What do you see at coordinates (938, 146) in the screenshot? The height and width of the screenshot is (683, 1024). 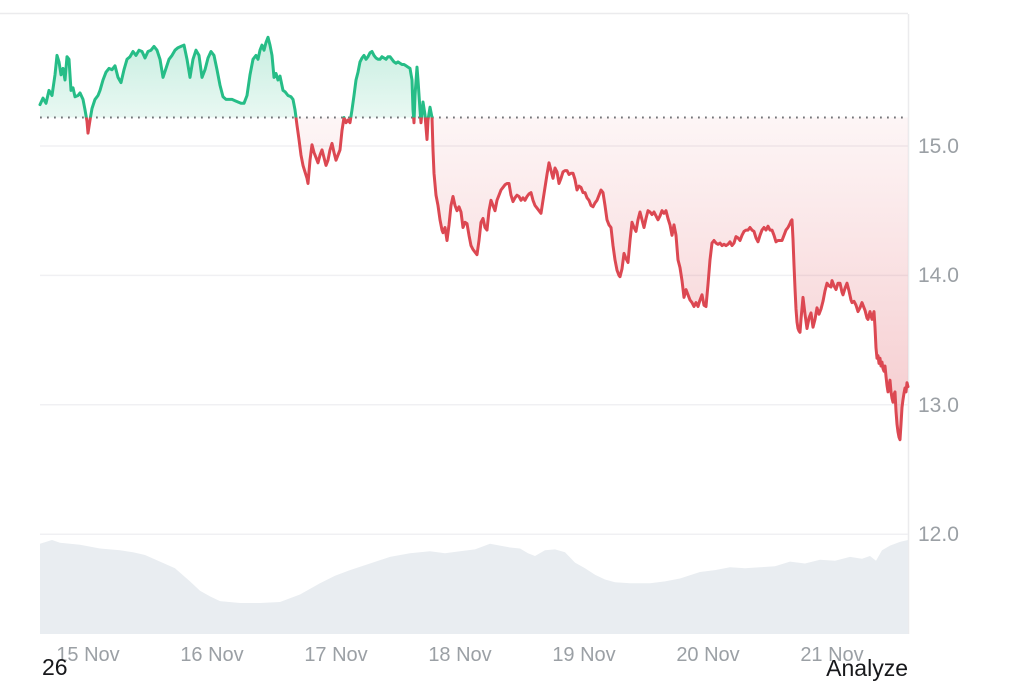 I see `y-tick-label: 15.0` at bounding box center [938, 146].